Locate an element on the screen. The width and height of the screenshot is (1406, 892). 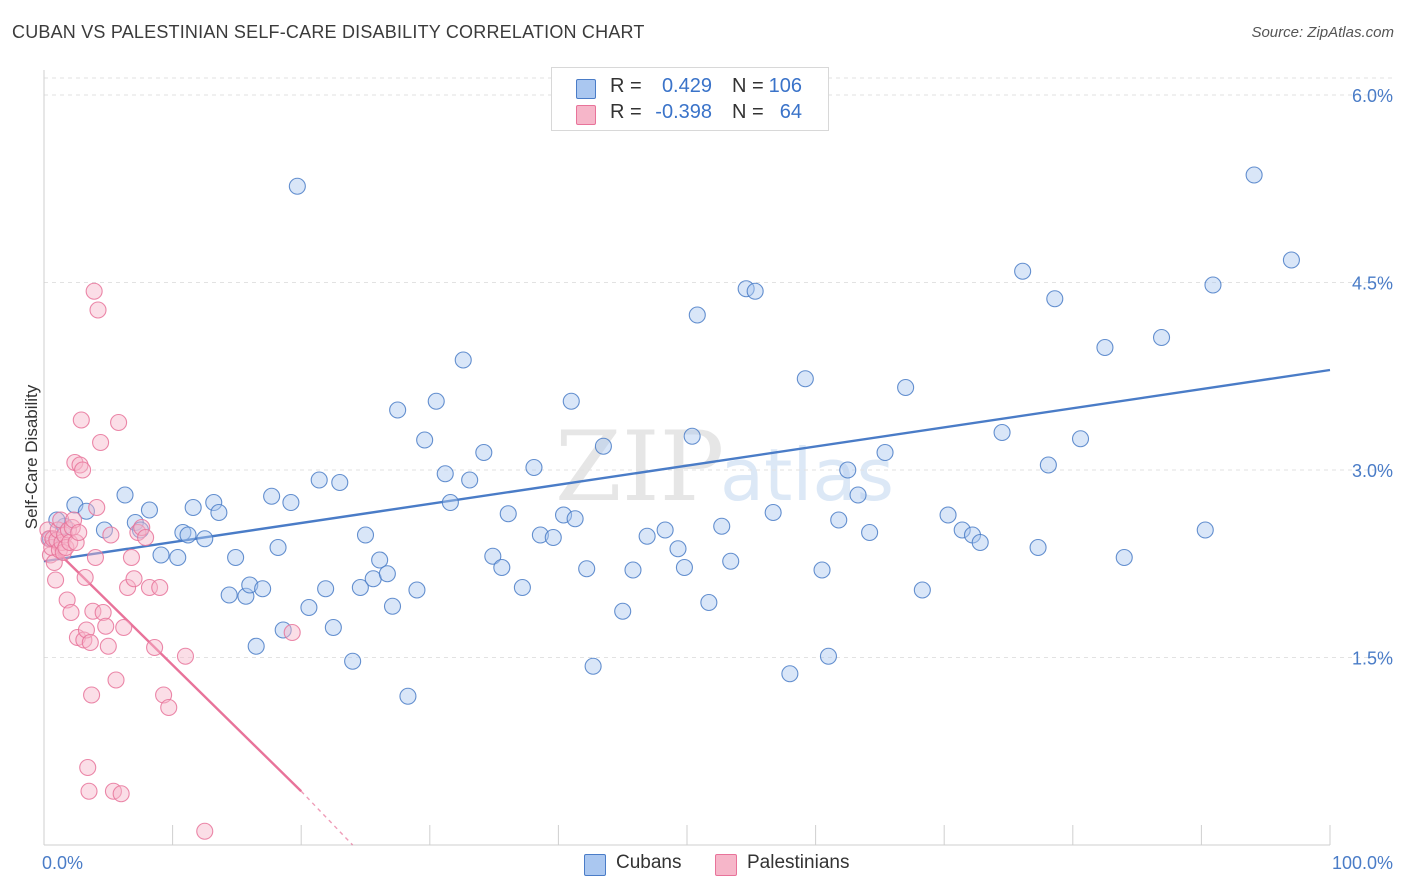
y-tick-label: 4.5% is located at coordinates (1372, 284).